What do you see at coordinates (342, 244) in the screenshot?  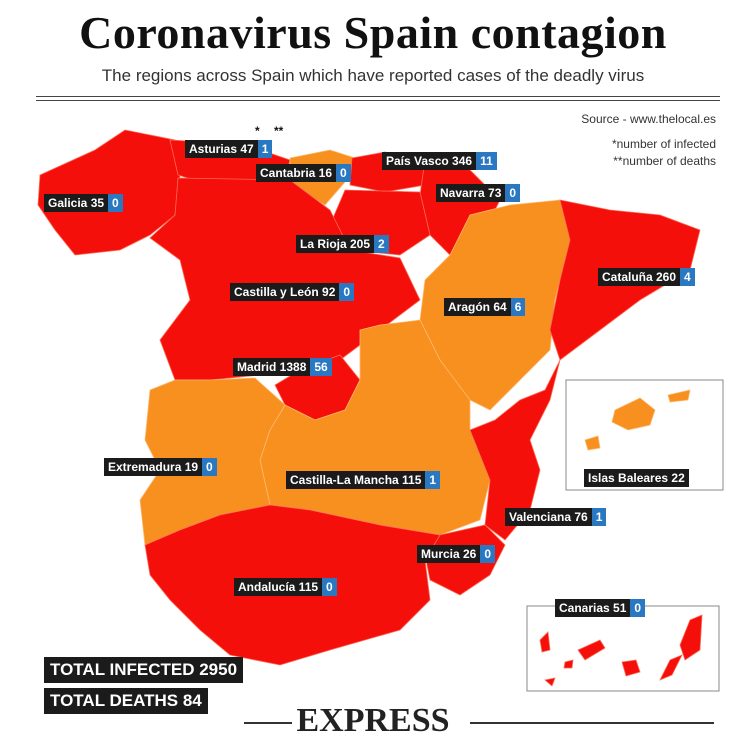 I see `label-la-rioja: La Rioja 205 2` at bounding box center [342, 244].